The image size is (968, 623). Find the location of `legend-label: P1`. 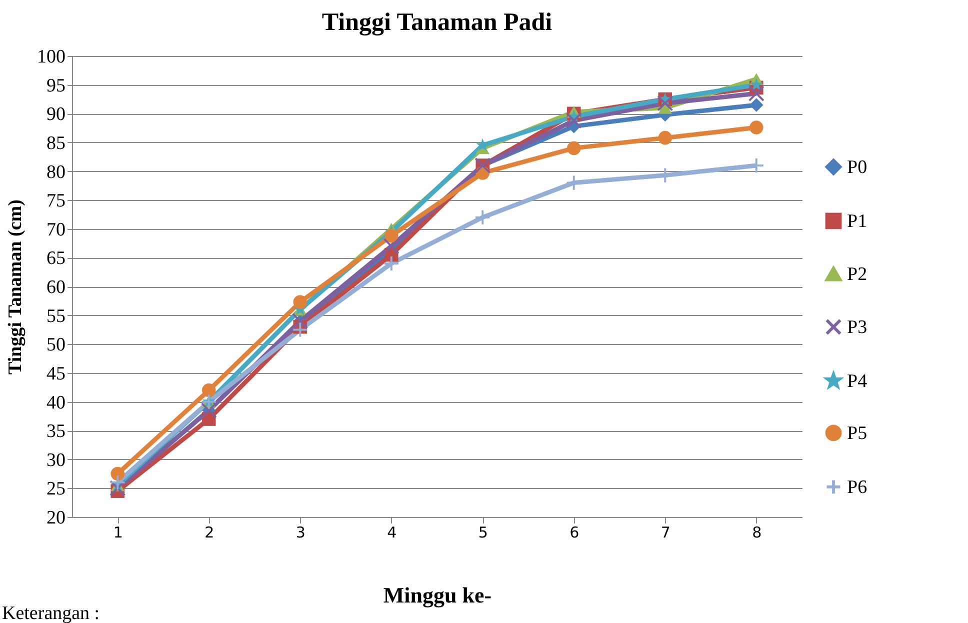

legend-label: P1 is located at coordinates (857, 221).